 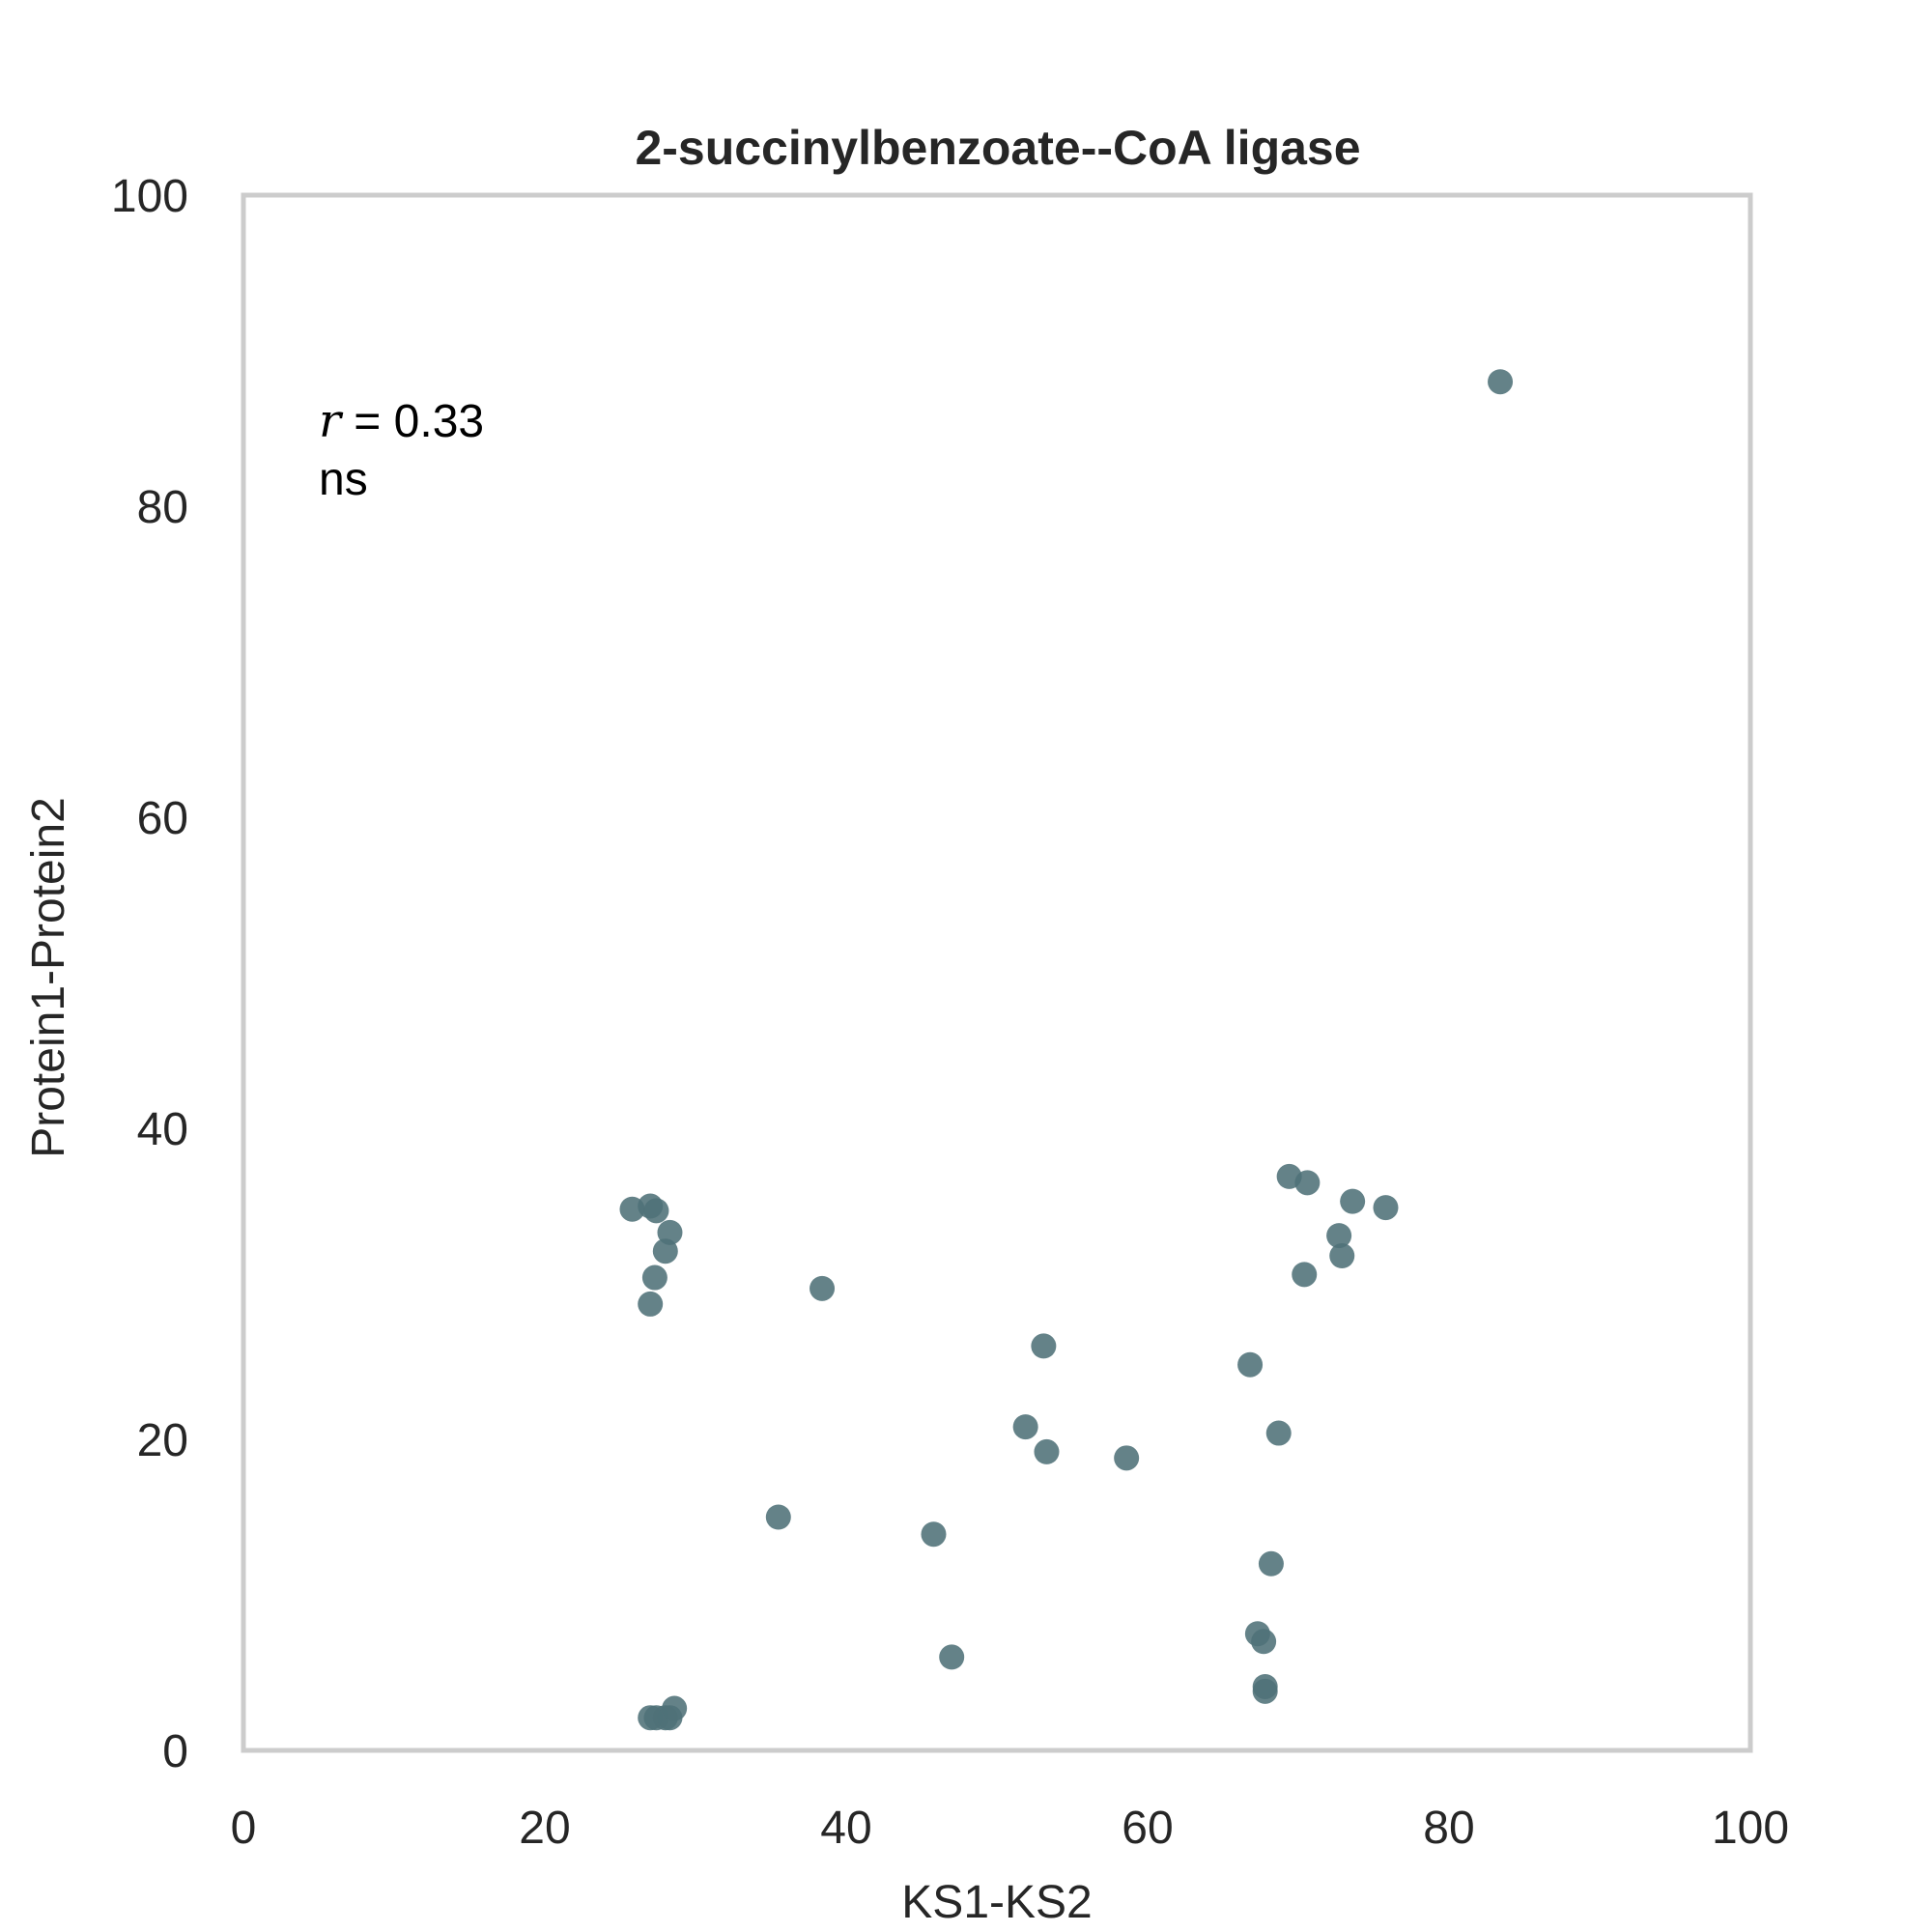 I want to click on x-tick-label: 40, so click(x=845, y=1828).